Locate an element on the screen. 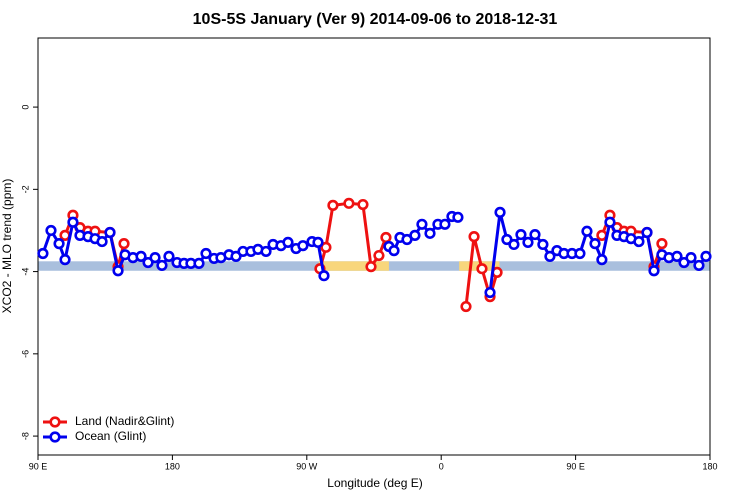  legend-label: Land (Nadir&Glint) is located at coordinates (124, 421).